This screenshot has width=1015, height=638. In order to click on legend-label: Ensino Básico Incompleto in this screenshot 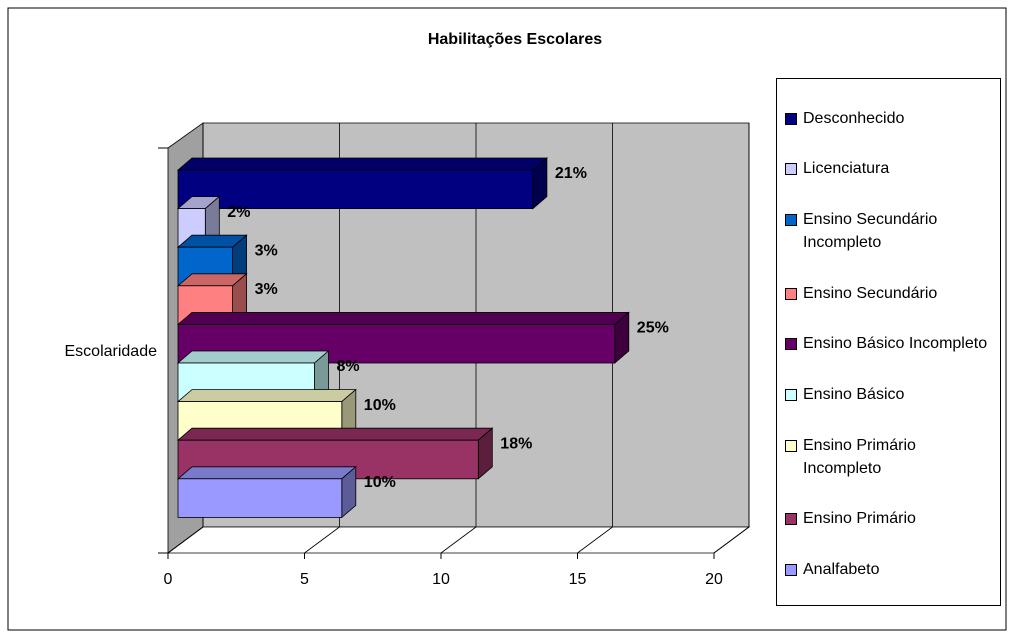, I will do `click(895, 344)`.